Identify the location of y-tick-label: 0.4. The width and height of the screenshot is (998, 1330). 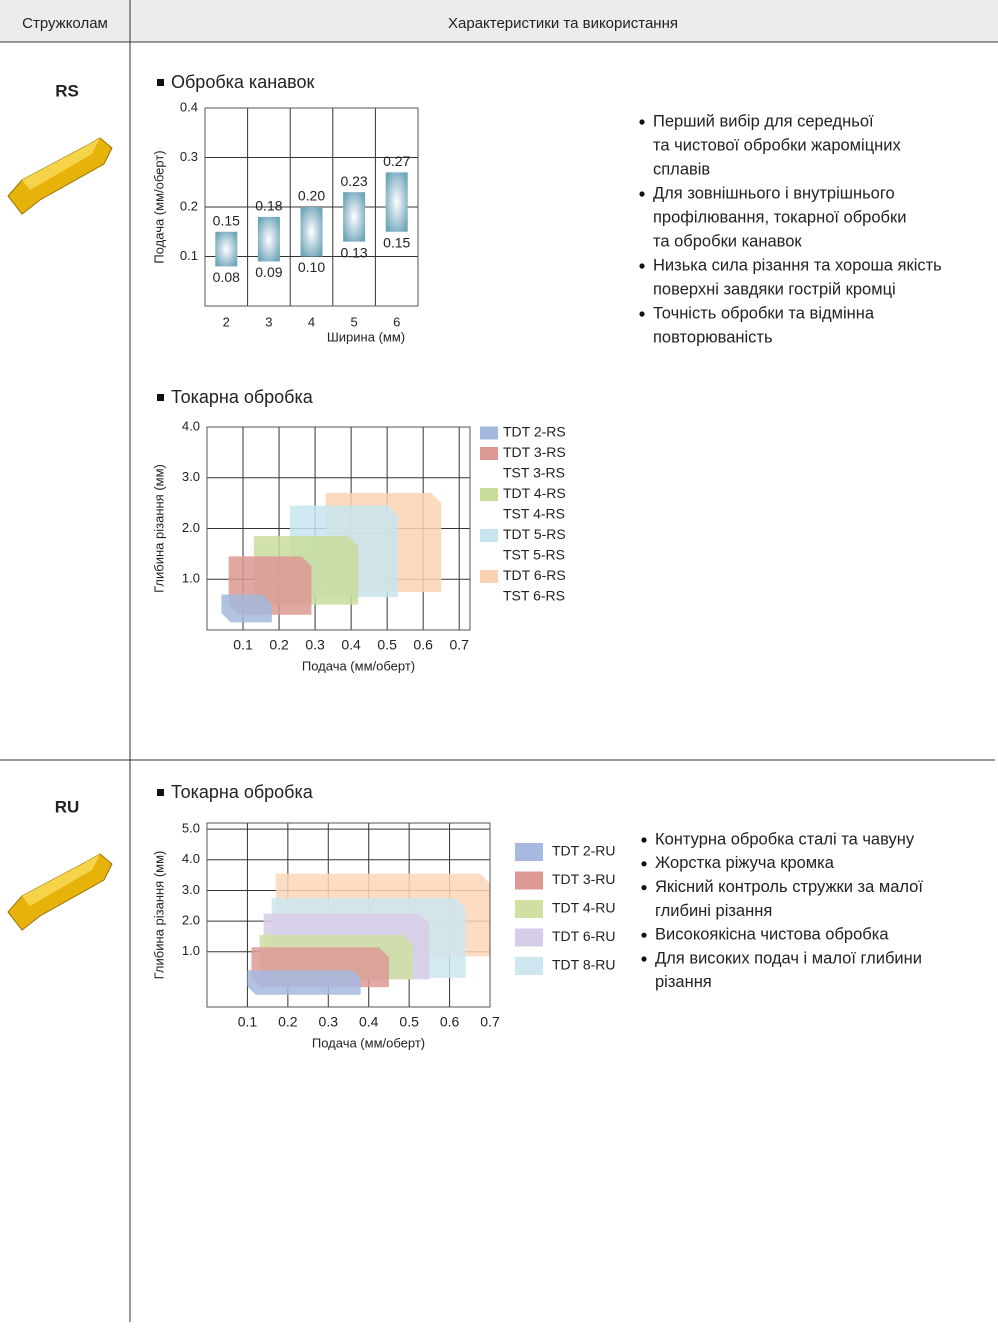
(189, 106).